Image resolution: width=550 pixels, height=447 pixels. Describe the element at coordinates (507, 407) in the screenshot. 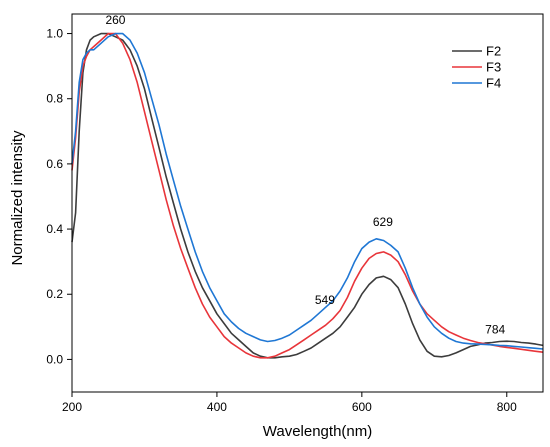

I see `x-tick-label: 800` at that location.